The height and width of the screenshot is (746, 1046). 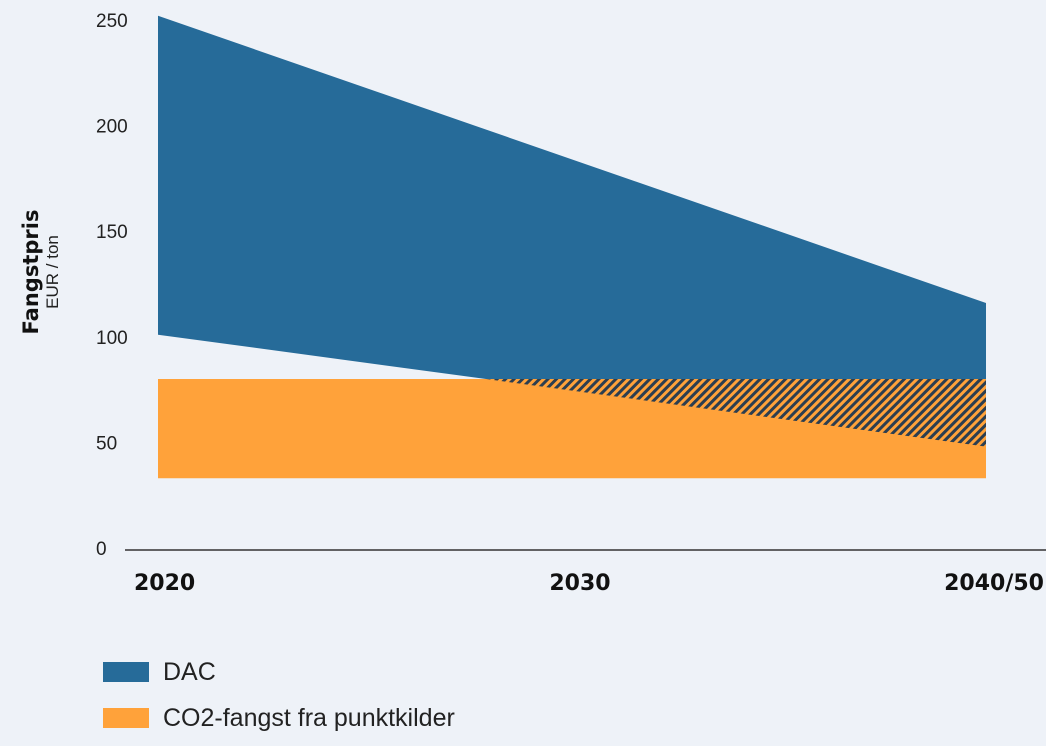 What do you see at coordinates (309, 717) in the screenshot?
I see `legend-label-point-sources: CO2-fangst fra punktkilder` at bounding box center [309, 717].